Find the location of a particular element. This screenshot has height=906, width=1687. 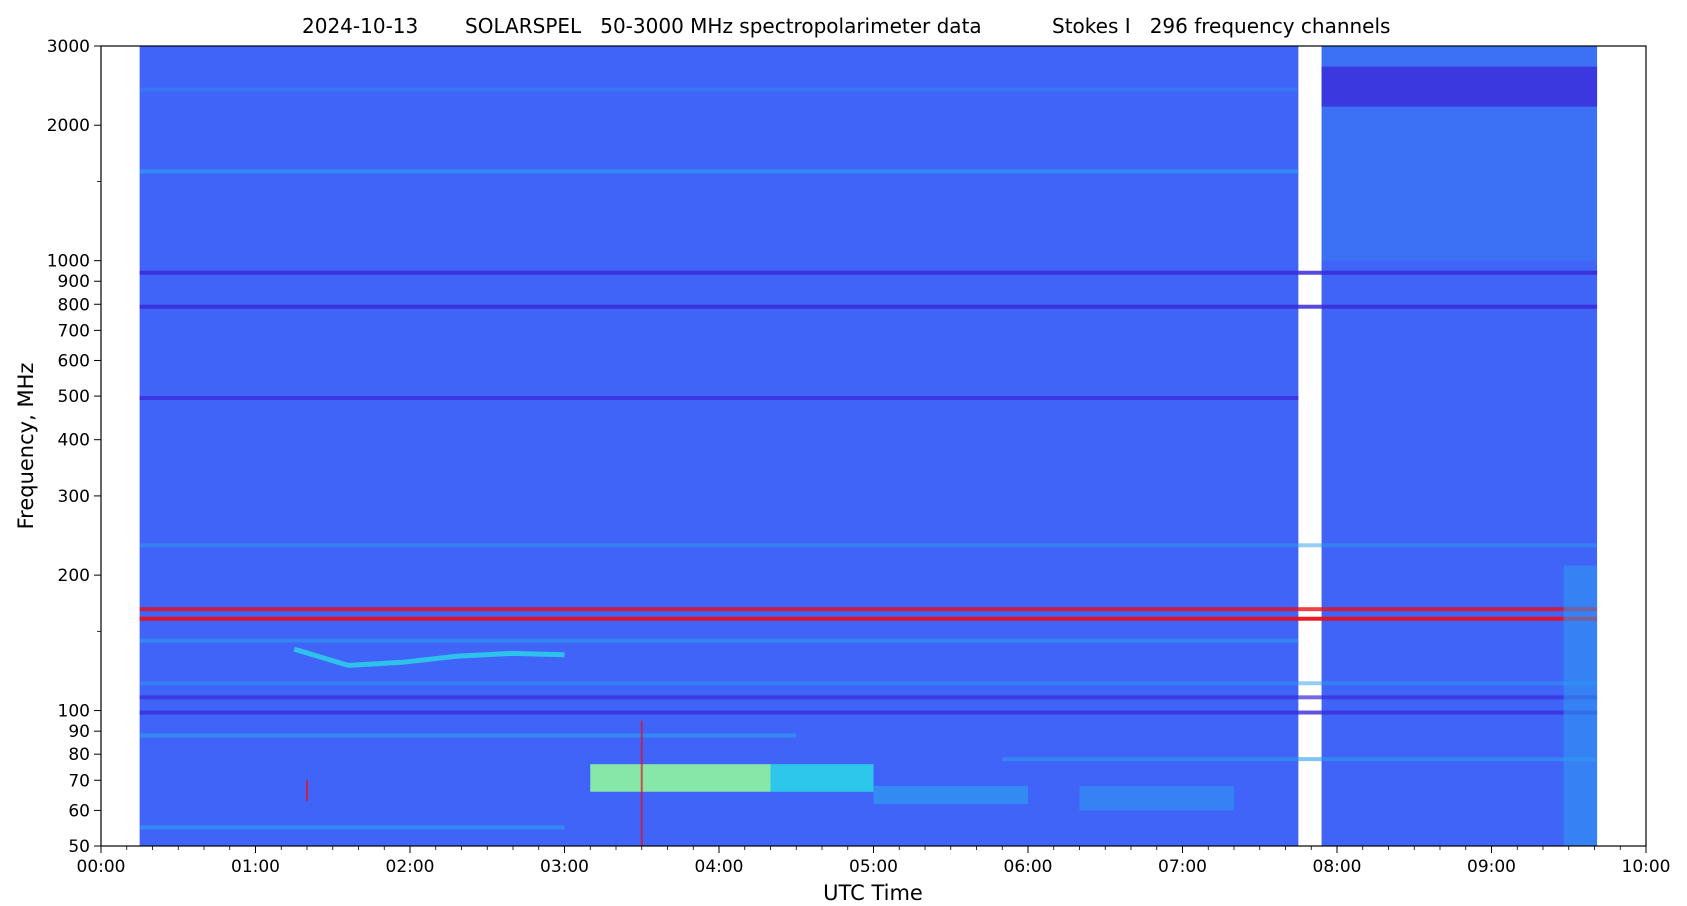

x-tick-label: 08:00 is located at coordinates (1337, 867).